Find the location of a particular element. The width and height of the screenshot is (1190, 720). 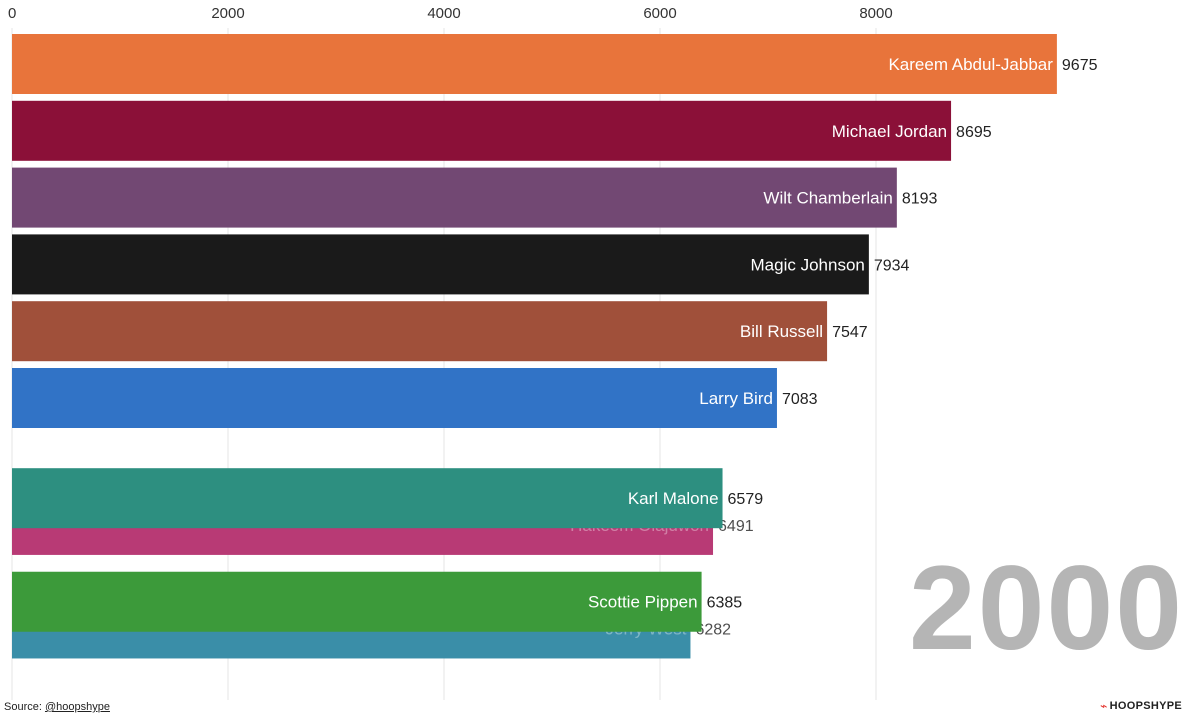

x-axis-ticks: 0 2000 4000 6000 8000 is located at coordinates (450, 13).